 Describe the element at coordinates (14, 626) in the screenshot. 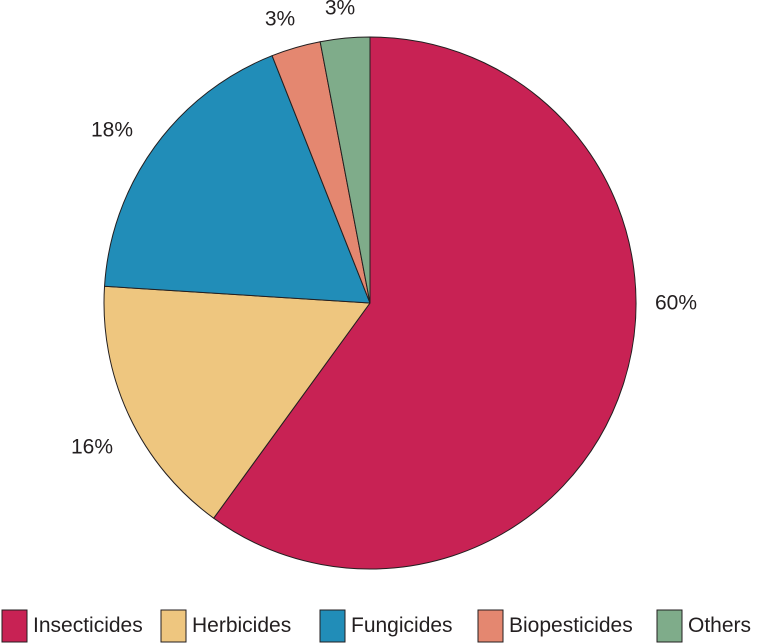

I see `legend-swatch-insecticides` at that location.